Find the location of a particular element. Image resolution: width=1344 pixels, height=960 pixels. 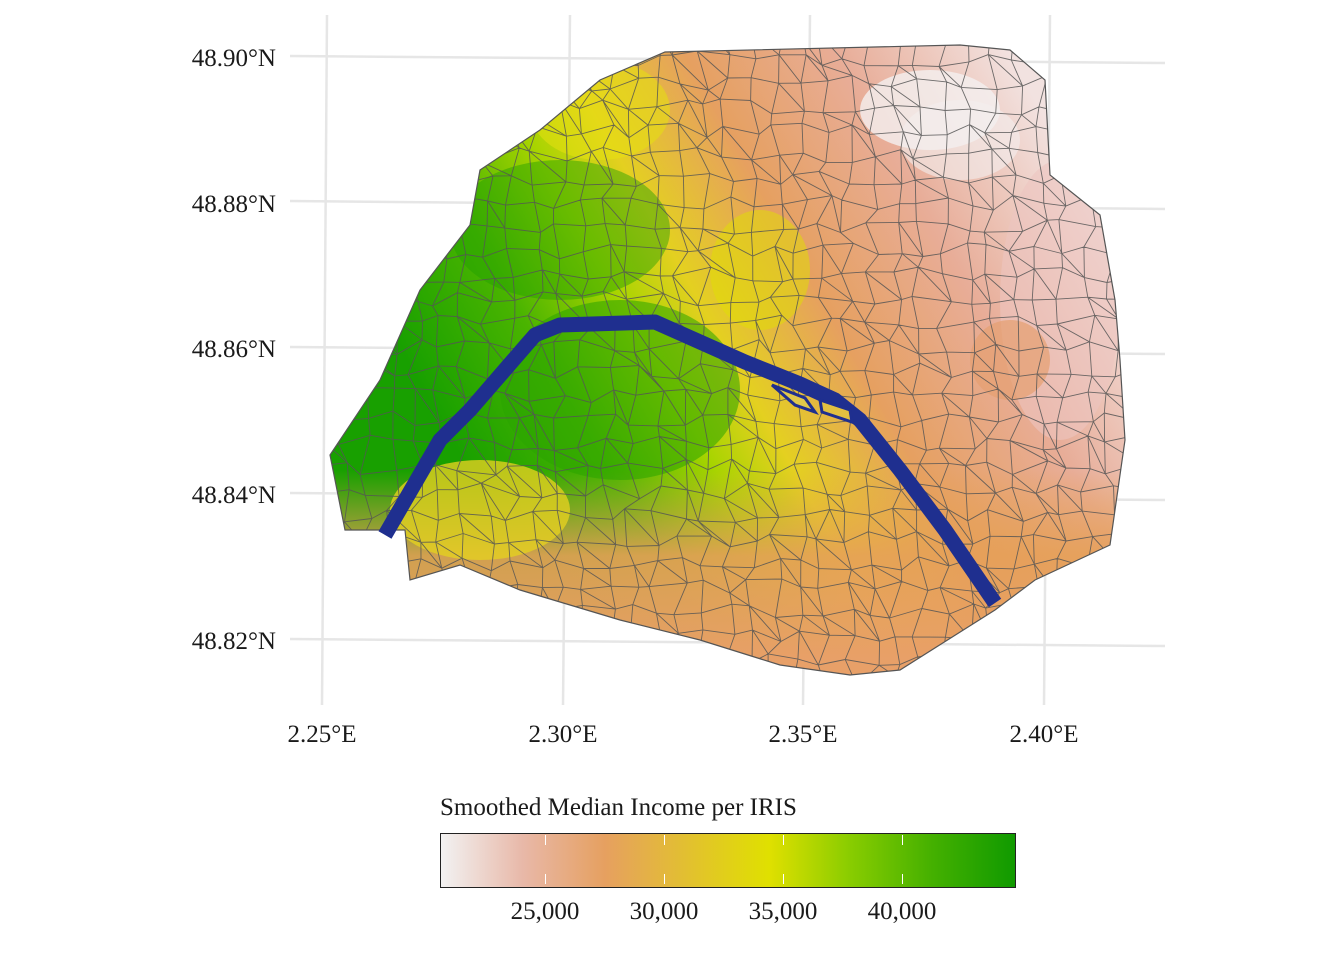

lat-label-4882: 48.82°N is located at coordinates (234, 641).